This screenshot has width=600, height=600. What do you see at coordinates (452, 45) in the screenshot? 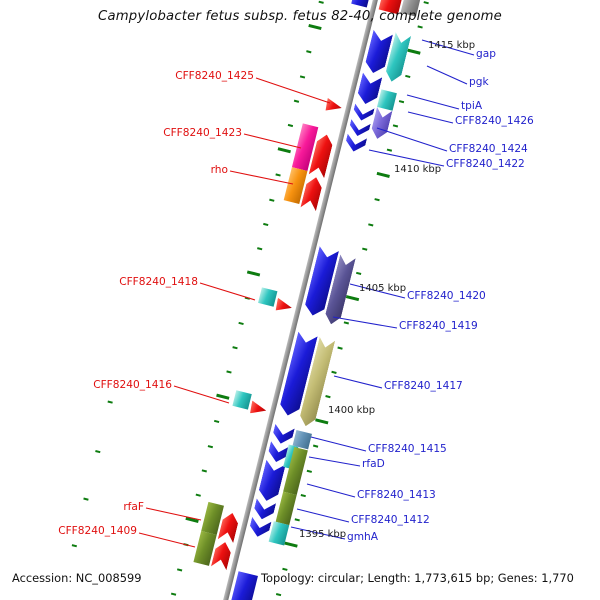
I see `ruler-label-1415: 1415 kbp` at bounding box center [452, 45].